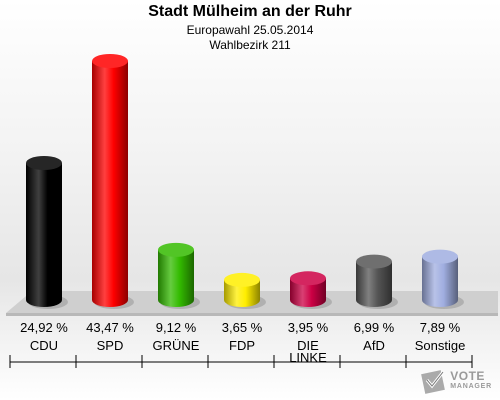 The image size is (500, 400). I want to click on bar-die-linke, so click(308, 292).